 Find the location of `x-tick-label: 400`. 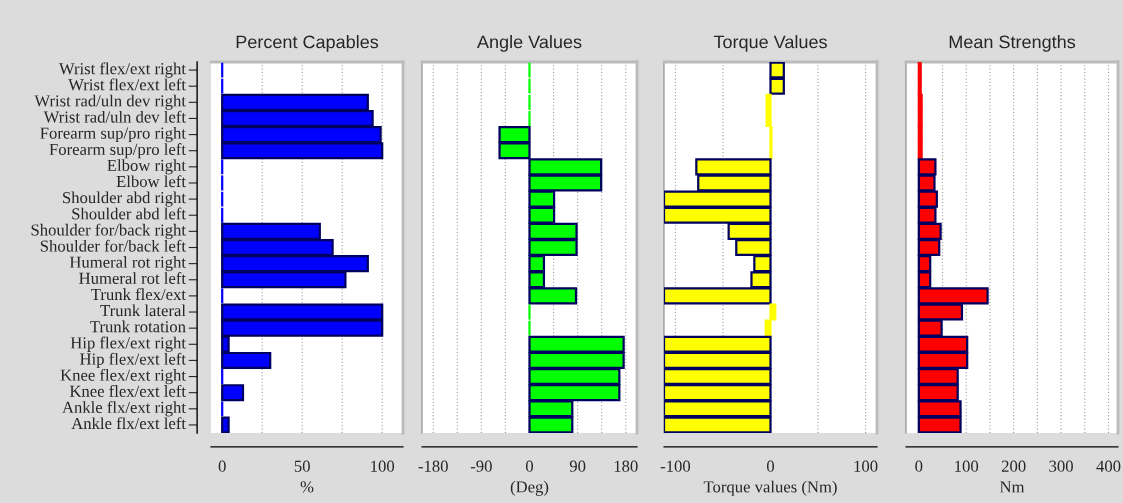

x-tick-label: 400 is located at coordinates (1108, 466).